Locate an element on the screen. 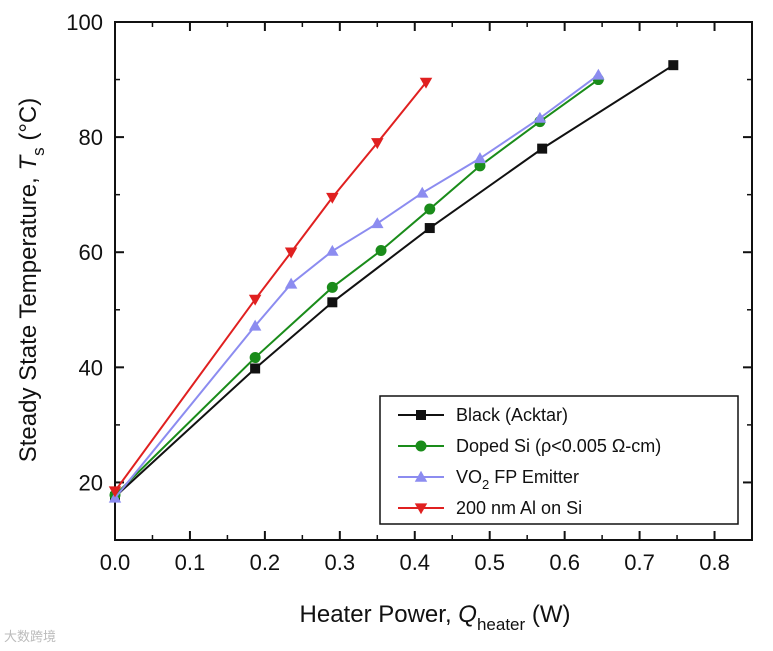 The image size is (773, 651). y-tick-label: 60 is located at coordinates (91, 252).